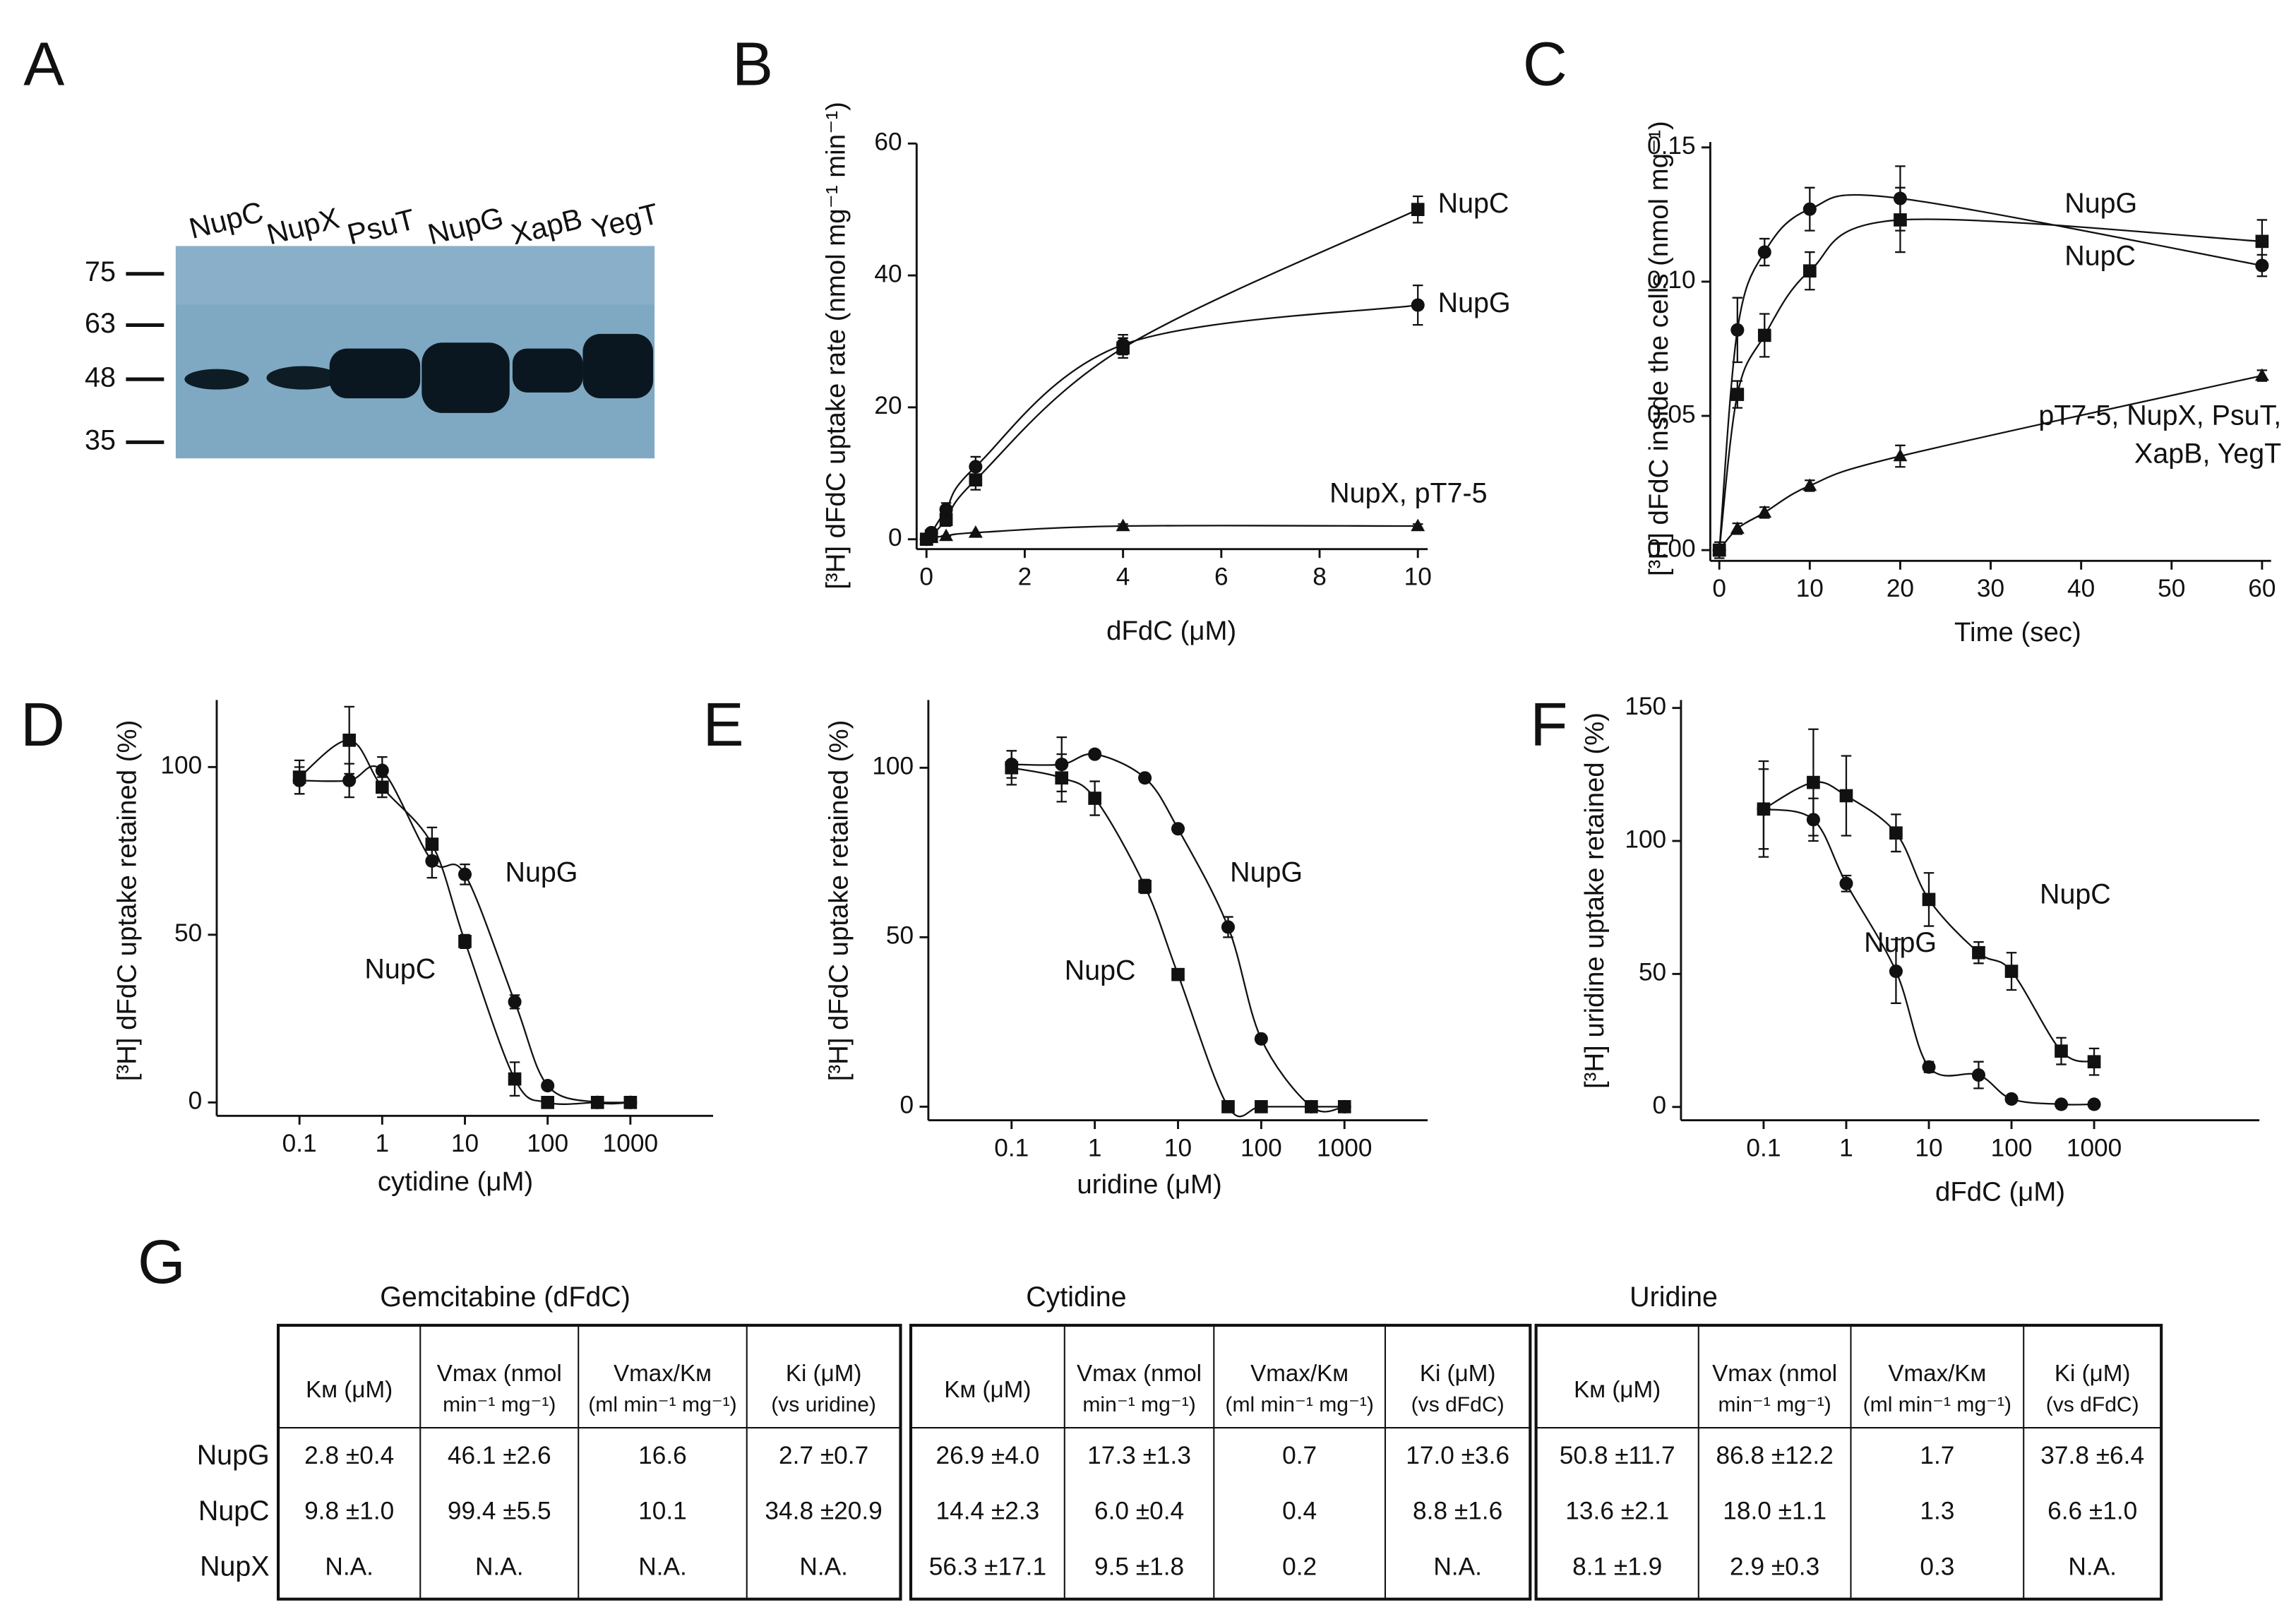 This screenshot has width=2296, height=1624. Describe the element at coordinates (662, 1511) in the screenshot. I see `table-cell: 10.1` at that location.